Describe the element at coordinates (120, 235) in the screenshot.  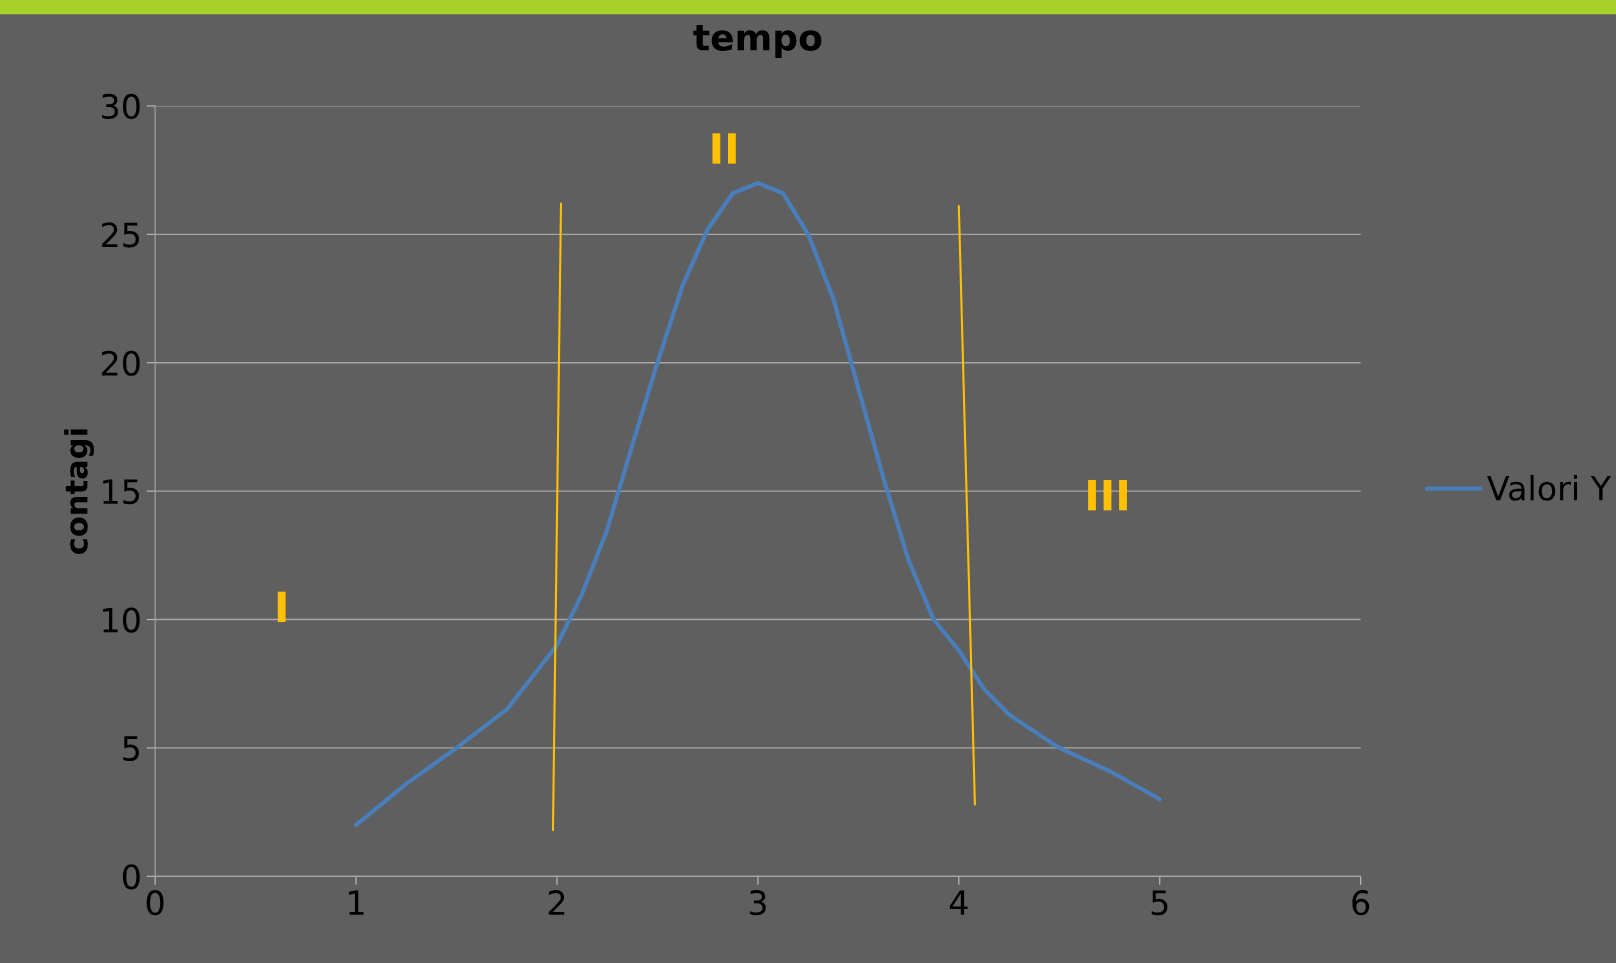
I see `y-tick-label: 25` at that location.